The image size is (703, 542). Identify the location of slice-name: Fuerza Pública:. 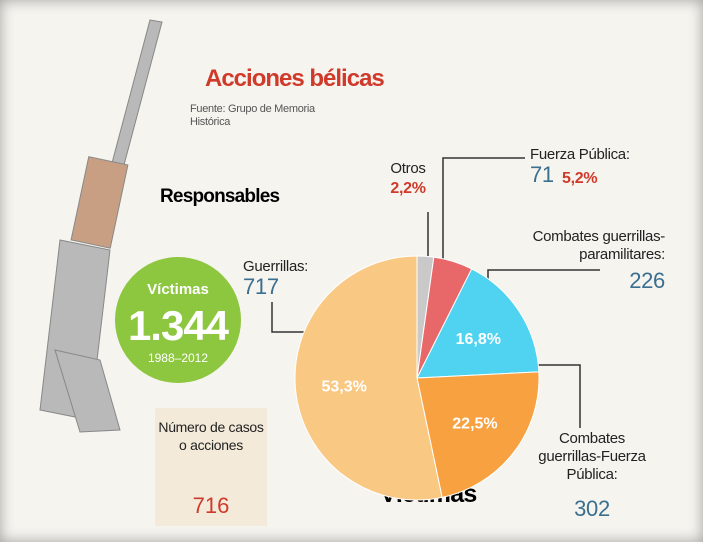
(580, 154).